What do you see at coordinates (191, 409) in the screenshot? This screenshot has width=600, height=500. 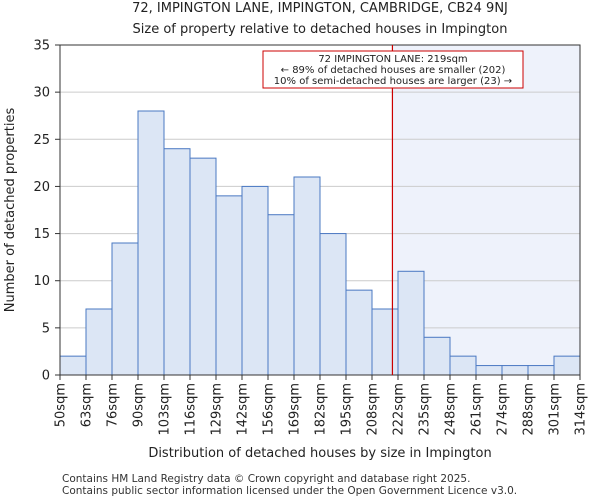 I see `x-tick-label: 116sqm` at bounding box center [191, 409].